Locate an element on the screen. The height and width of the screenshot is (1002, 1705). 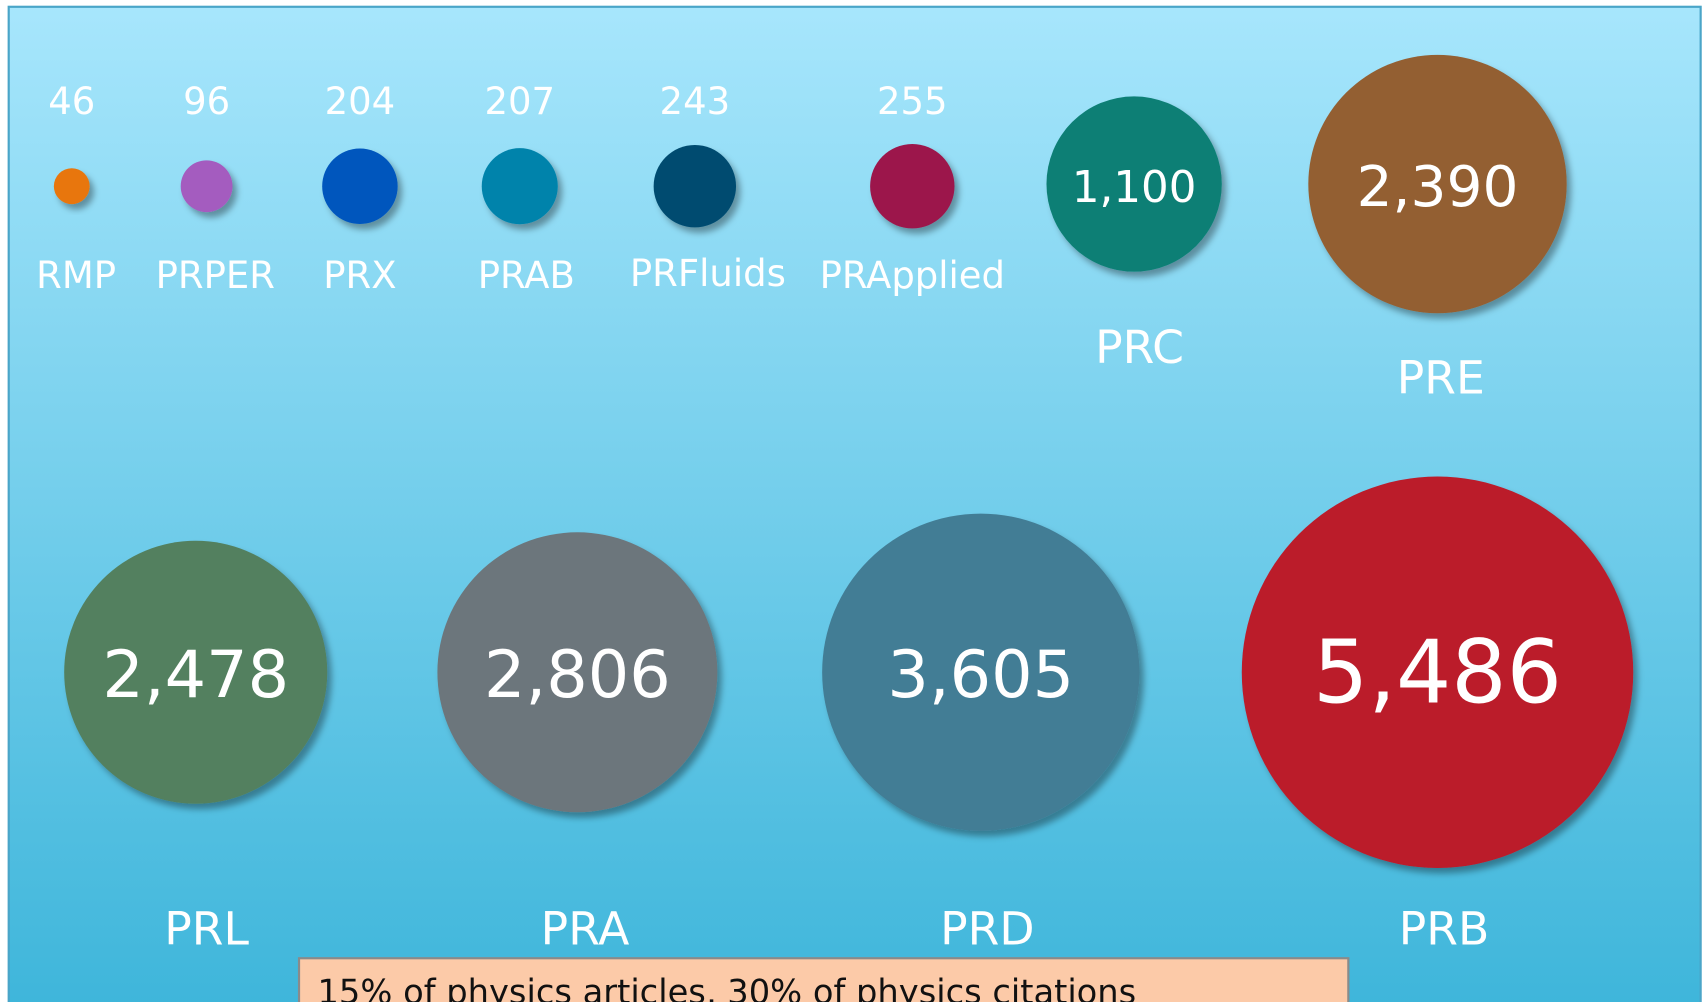
category-label: PRAB is located at coordinates (526, 275).